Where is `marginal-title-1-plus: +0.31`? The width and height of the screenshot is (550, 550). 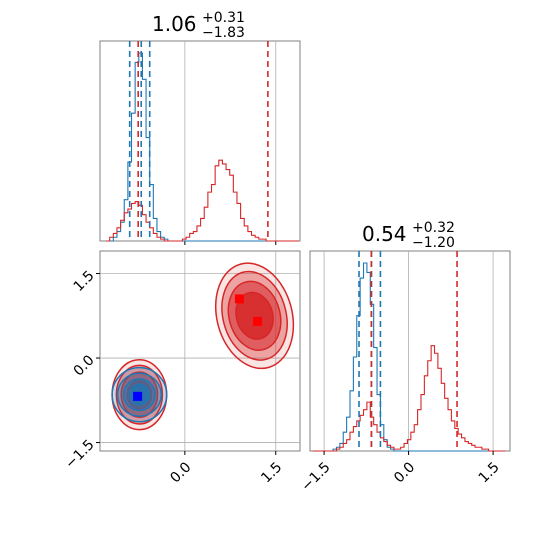 marginal-title-1-plus: +0.31 is located at coordinates (223, 18).